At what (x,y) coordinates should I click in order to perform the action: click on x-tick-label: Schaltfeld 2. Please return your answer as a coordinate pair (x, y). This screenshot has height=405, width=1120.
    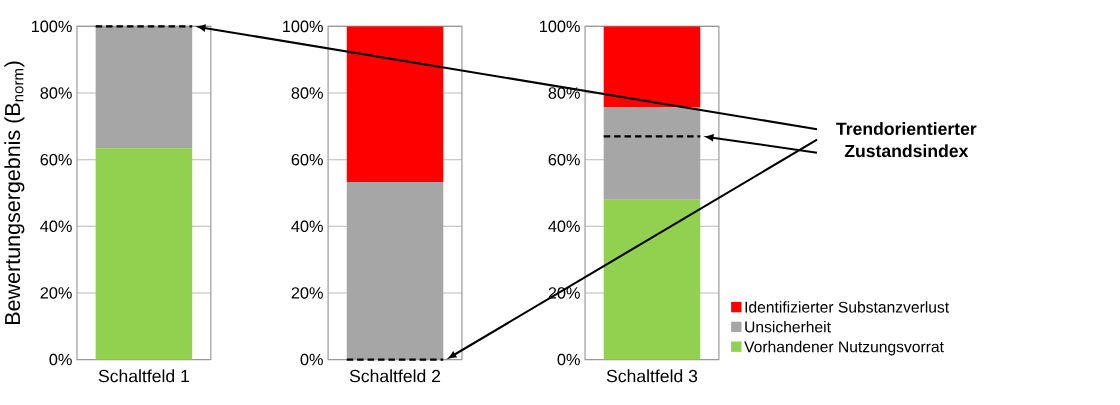
    Looking at the image, I should click on (395, 376).